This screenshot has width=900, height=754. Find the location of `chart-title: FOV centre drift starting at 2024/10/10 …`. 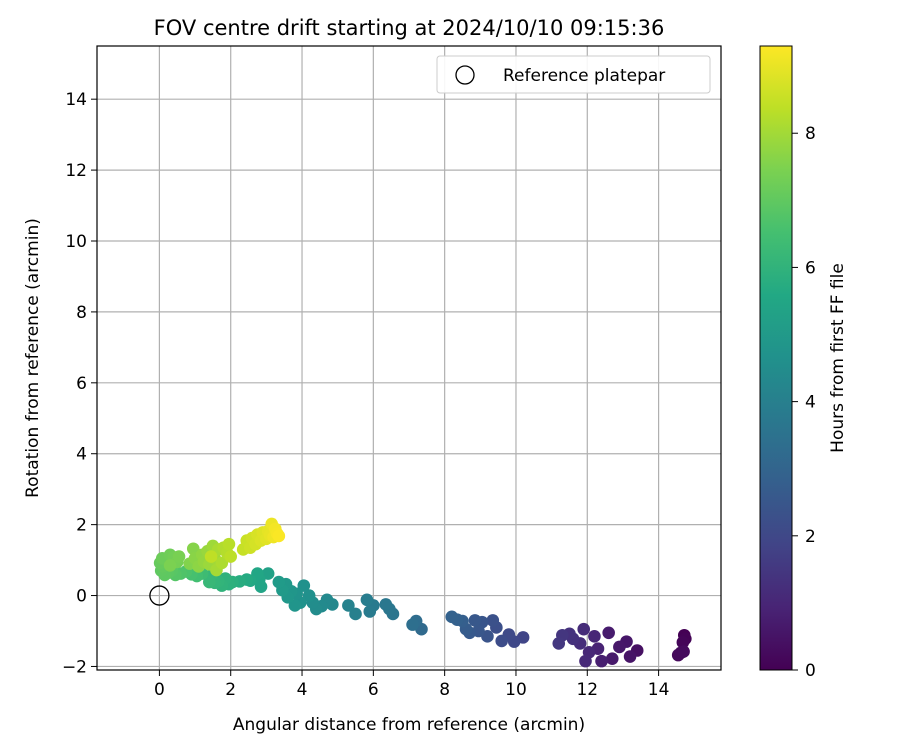

chart-title: FOV centre drift starting at 2024/10/10 … is located at coordinates (409, 28).